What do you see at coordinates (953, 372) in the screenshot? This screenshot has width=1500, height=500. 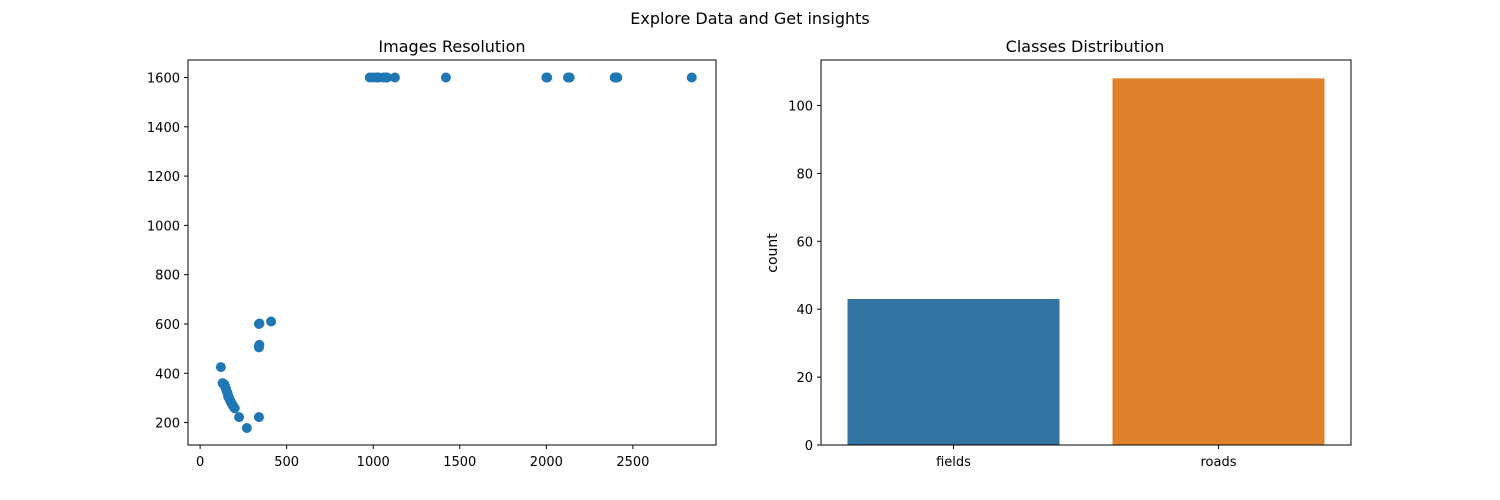 I see `bar-fields` at bounding box center [953, 372].